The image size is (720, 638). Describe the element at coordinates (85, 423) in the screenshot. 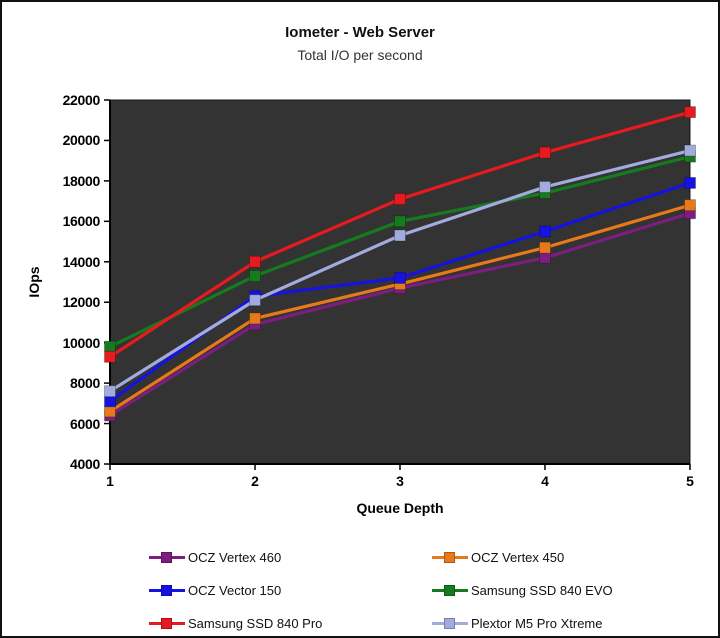

I see `y-axis-tick-label: 6000` at that location.